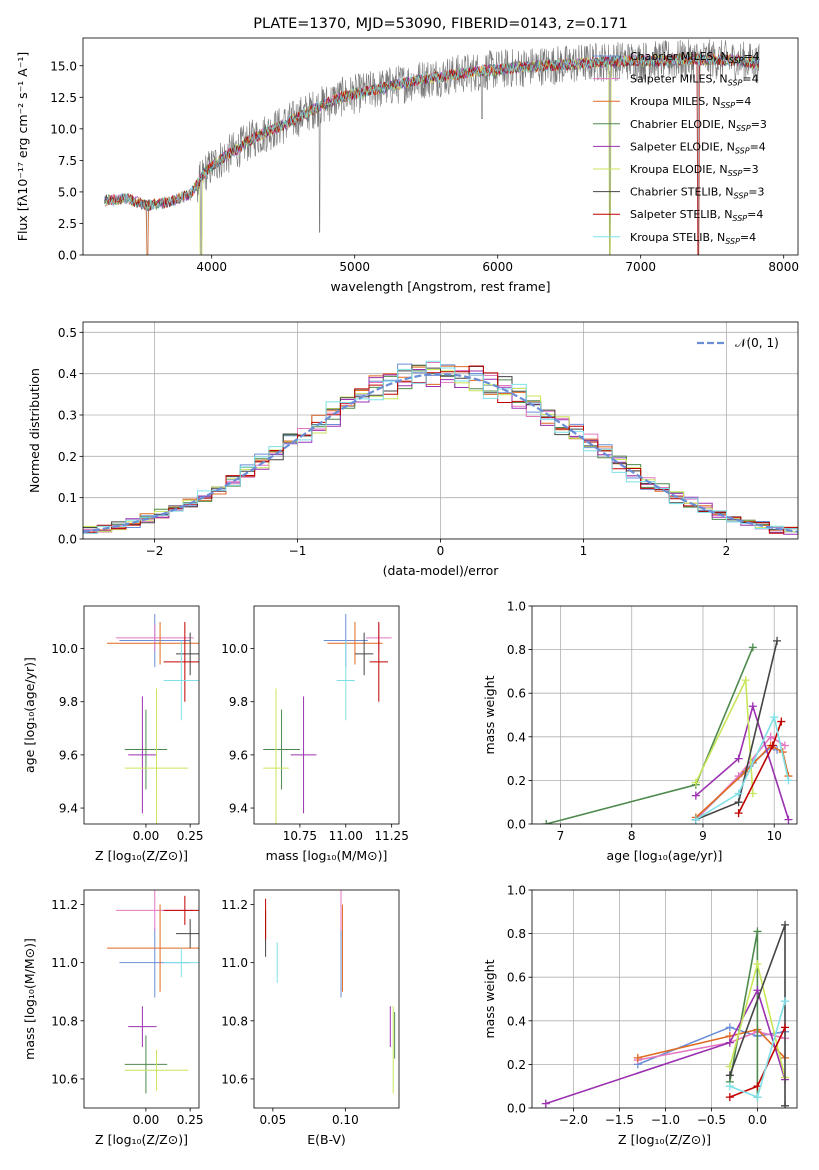  I want to click on weight-marker-kroupa_miles, so click(637, 1057).